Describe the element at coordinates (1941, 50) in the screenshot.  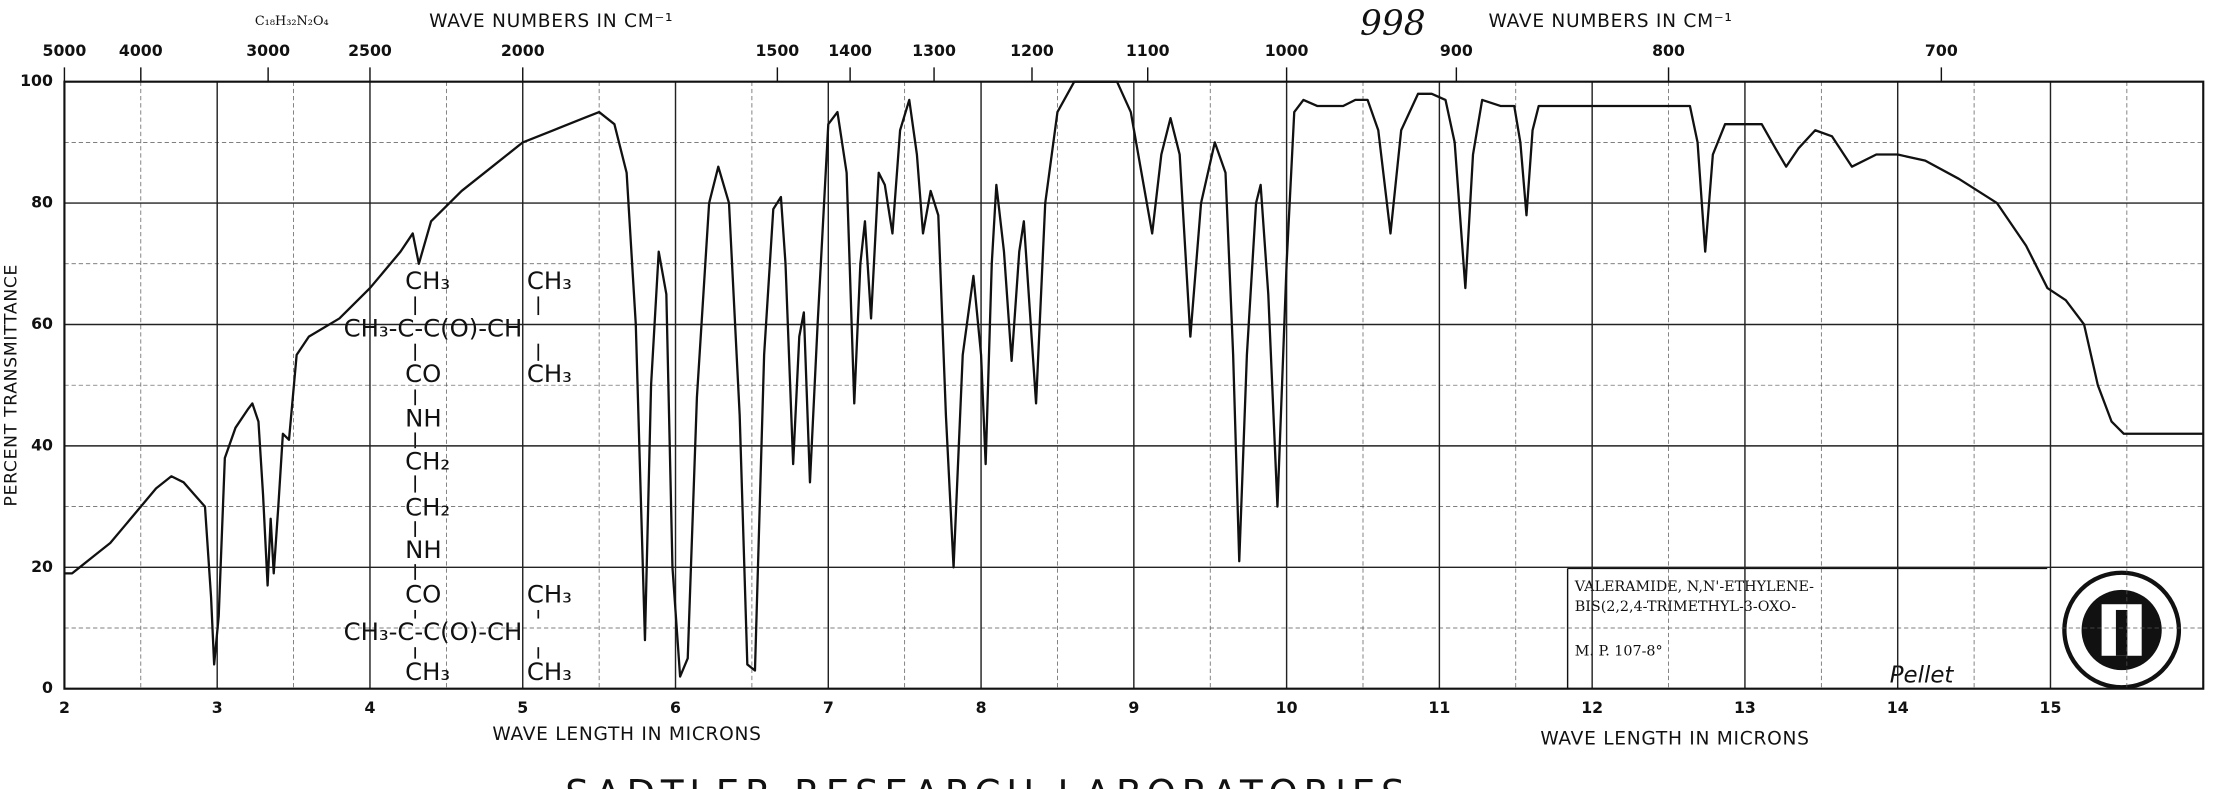
I see `x2-tick-label: 700` at that location.